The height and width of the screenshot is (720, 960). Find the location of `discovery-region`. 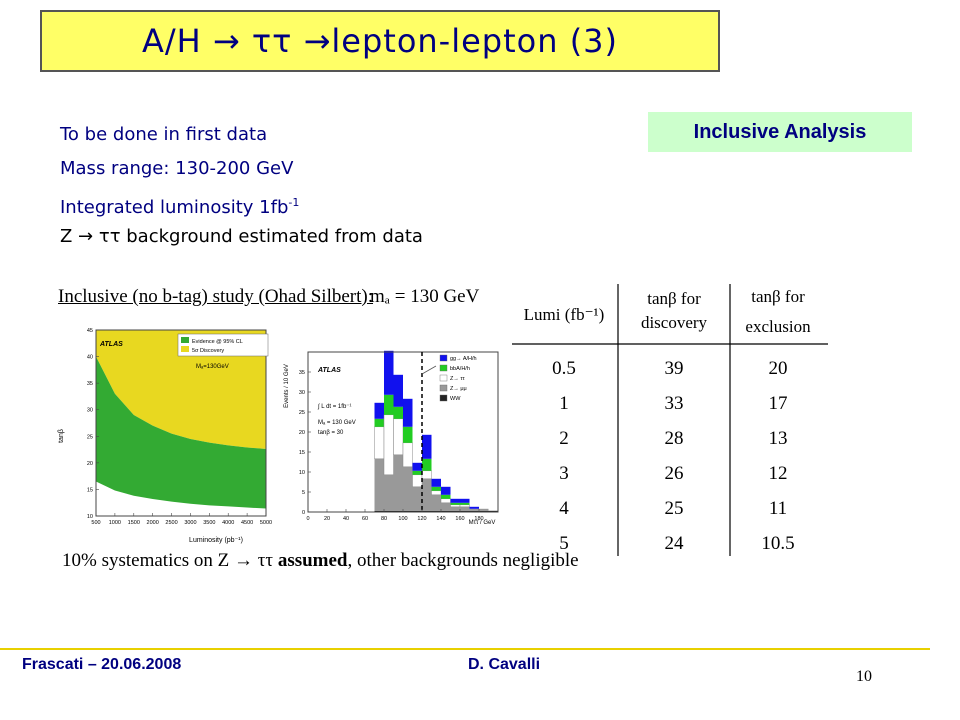

discovery-region is located at coordinates (181, 390).